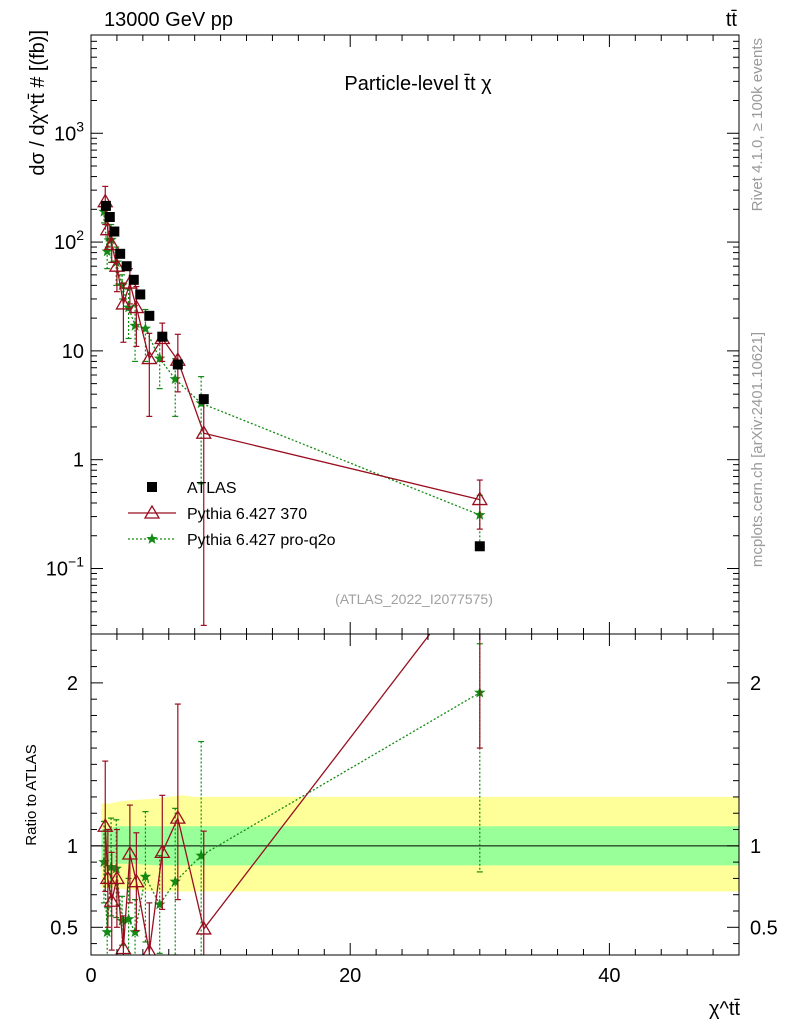 This screenshot has height=1024, width=786. What do you see at coordinates (350, 976) in the screenshot?
I see `x-tick-label: 20` at bounding box center [350, 976].